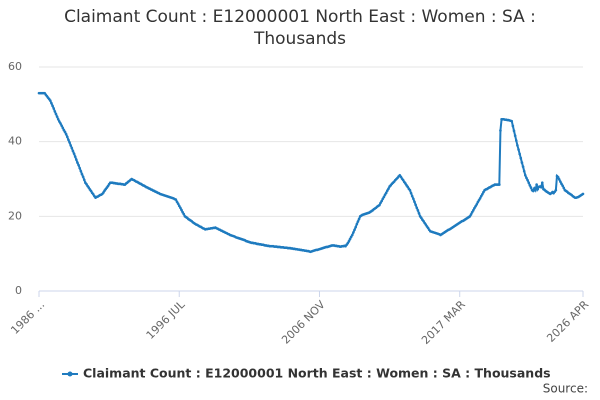 The height and width of the screenshot is (400, 600). Describe the element at coordinates (15, 141) in the screenshot. I see `y-tick-label: 40` at that location.